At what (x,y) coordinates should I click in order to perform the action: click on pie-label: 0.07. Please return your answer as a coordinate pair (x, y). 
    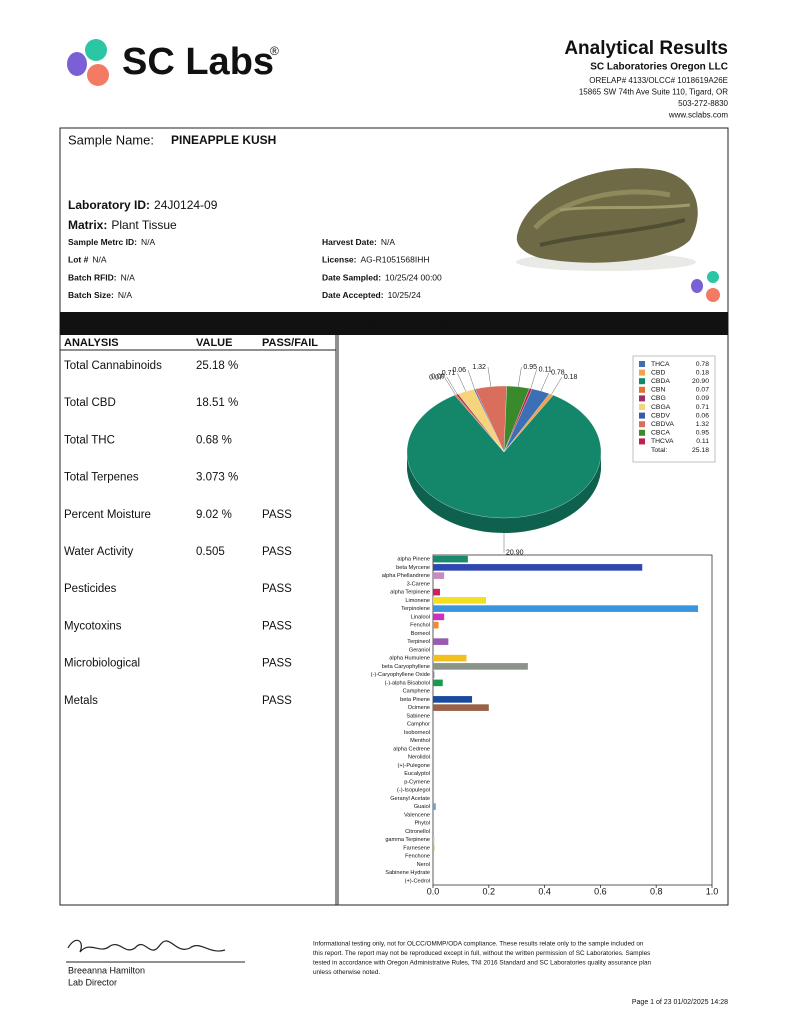
    Looking at the image, I should click on (436, 378).